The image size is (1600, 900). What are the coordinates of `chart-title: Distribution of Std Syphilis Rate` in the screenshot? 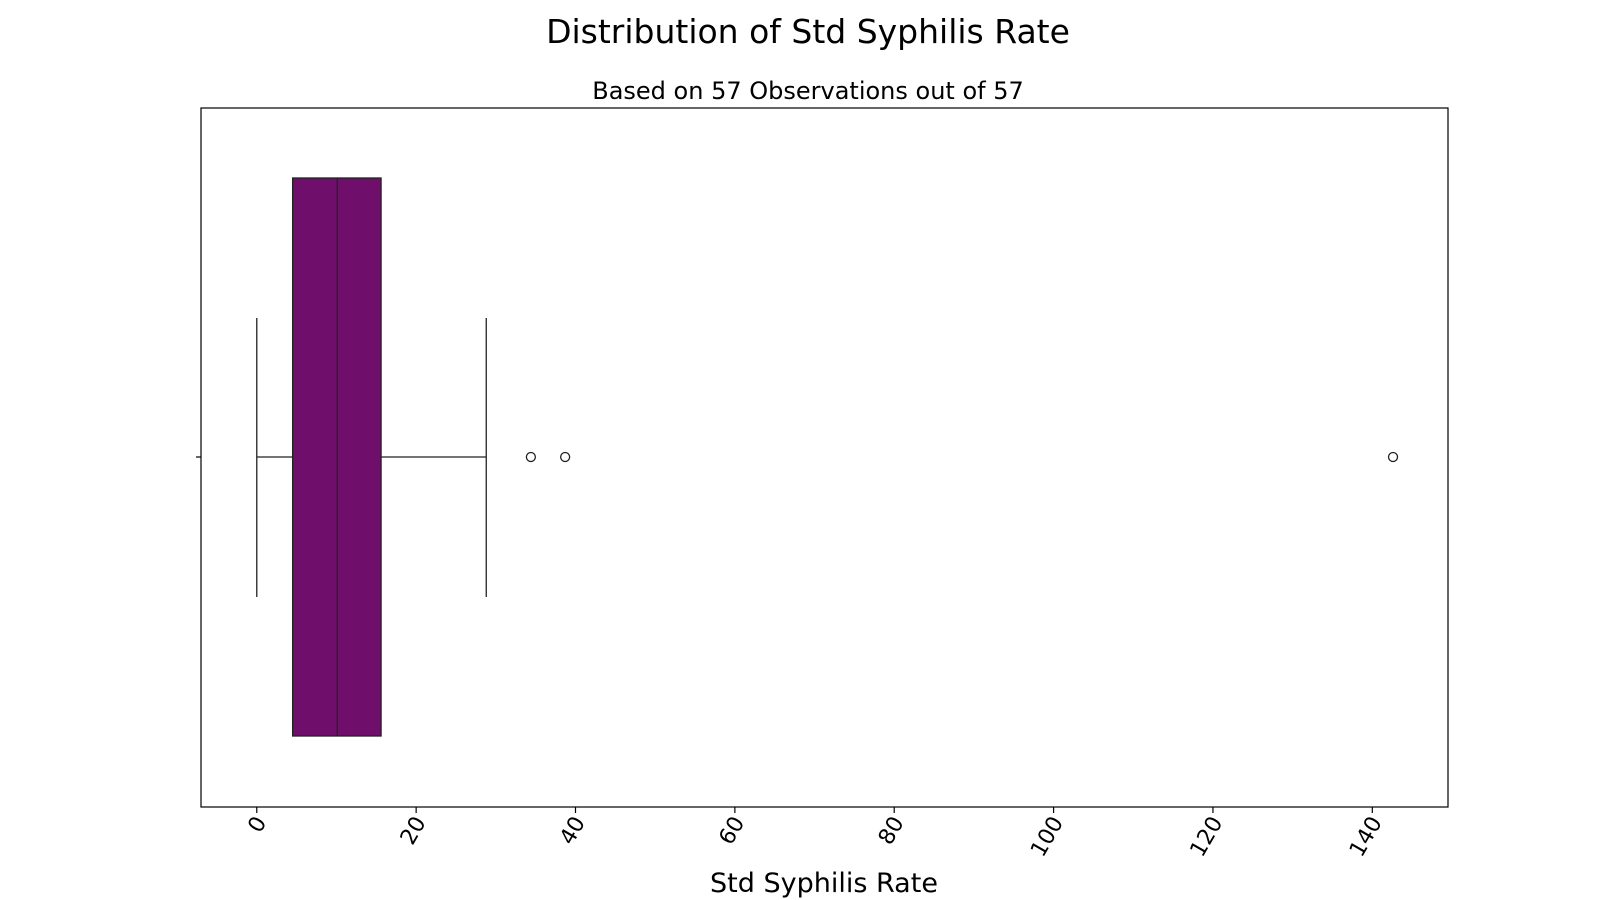 It's located at (808, 31).